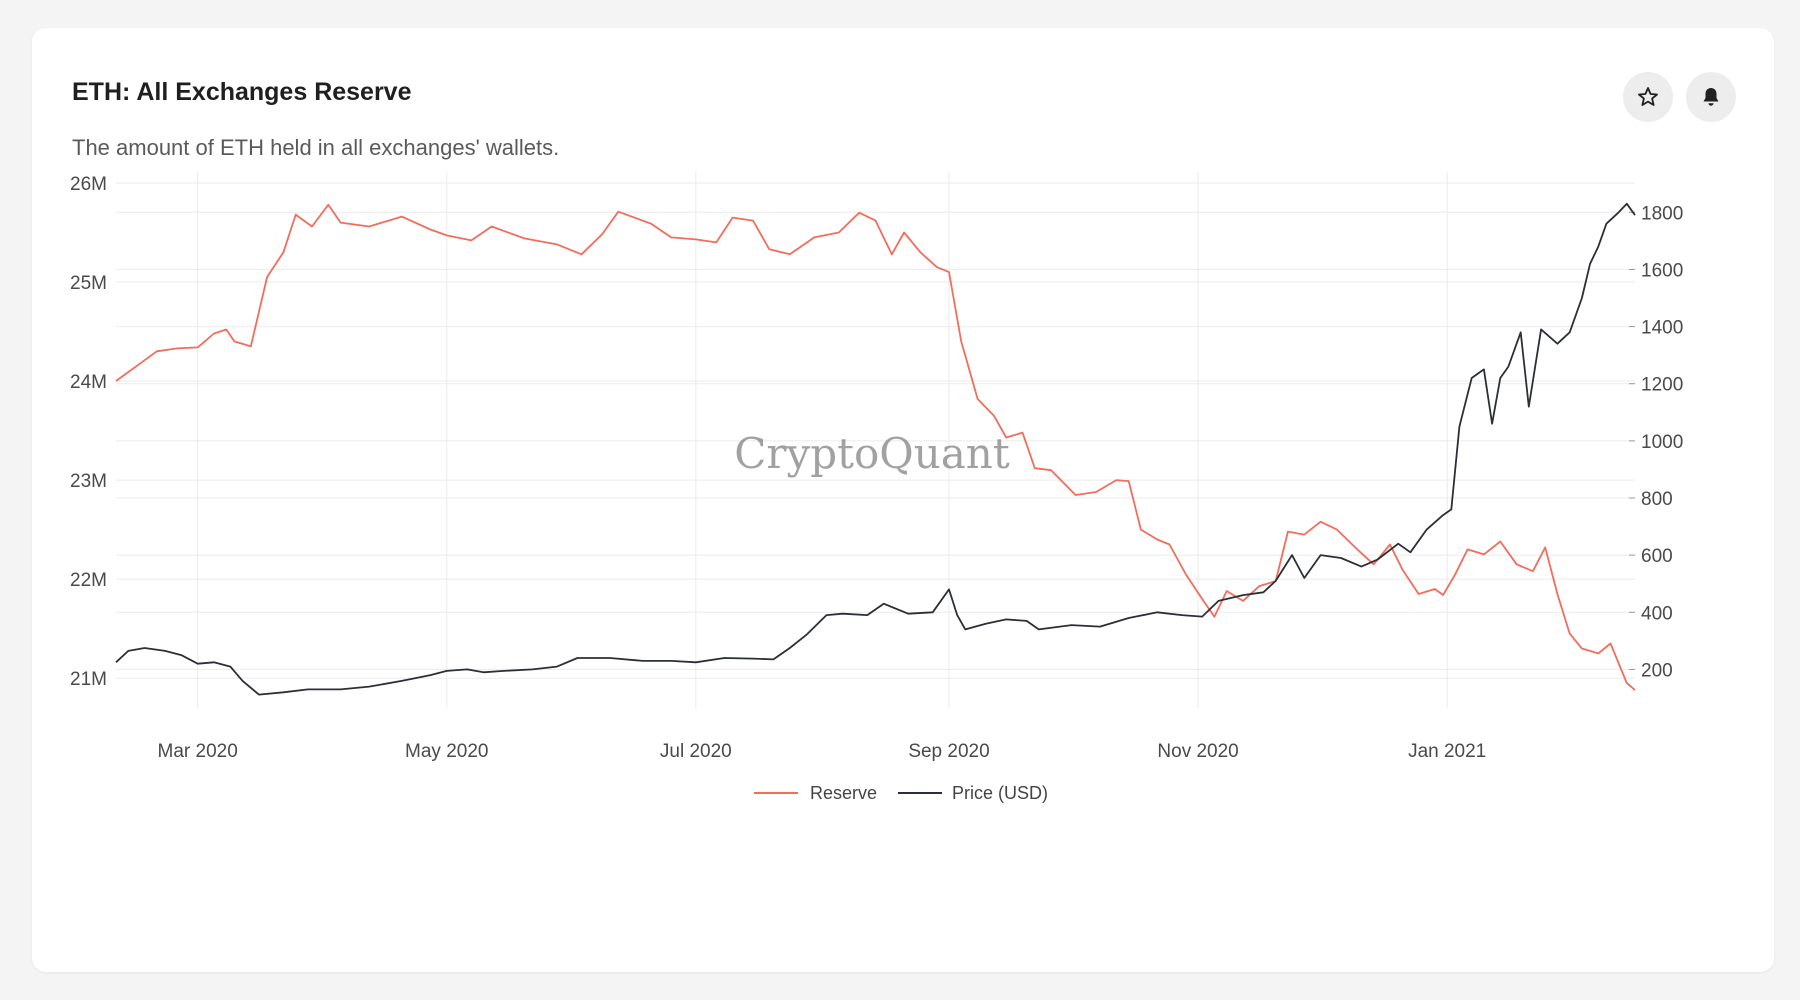 The image size is (1800, 1000). Describe the element at coordinates (88, 184) in the screenshot. I see `y-left-tick-label: 26M` at that location.